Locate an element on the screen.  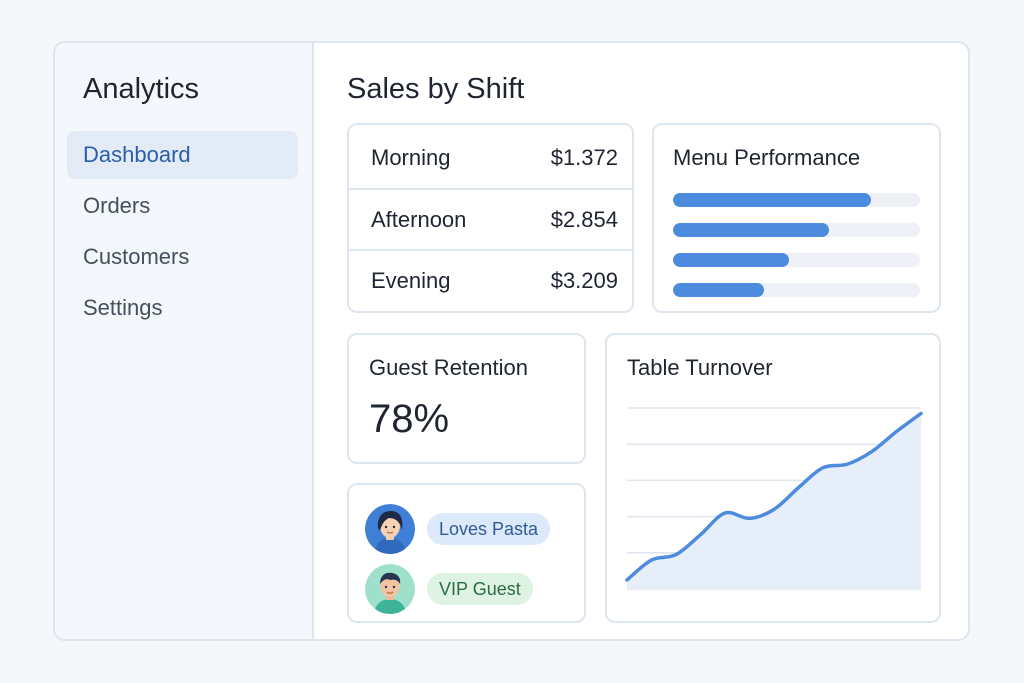
guest-retention-value: 78% is located at coordinates (409, 419).